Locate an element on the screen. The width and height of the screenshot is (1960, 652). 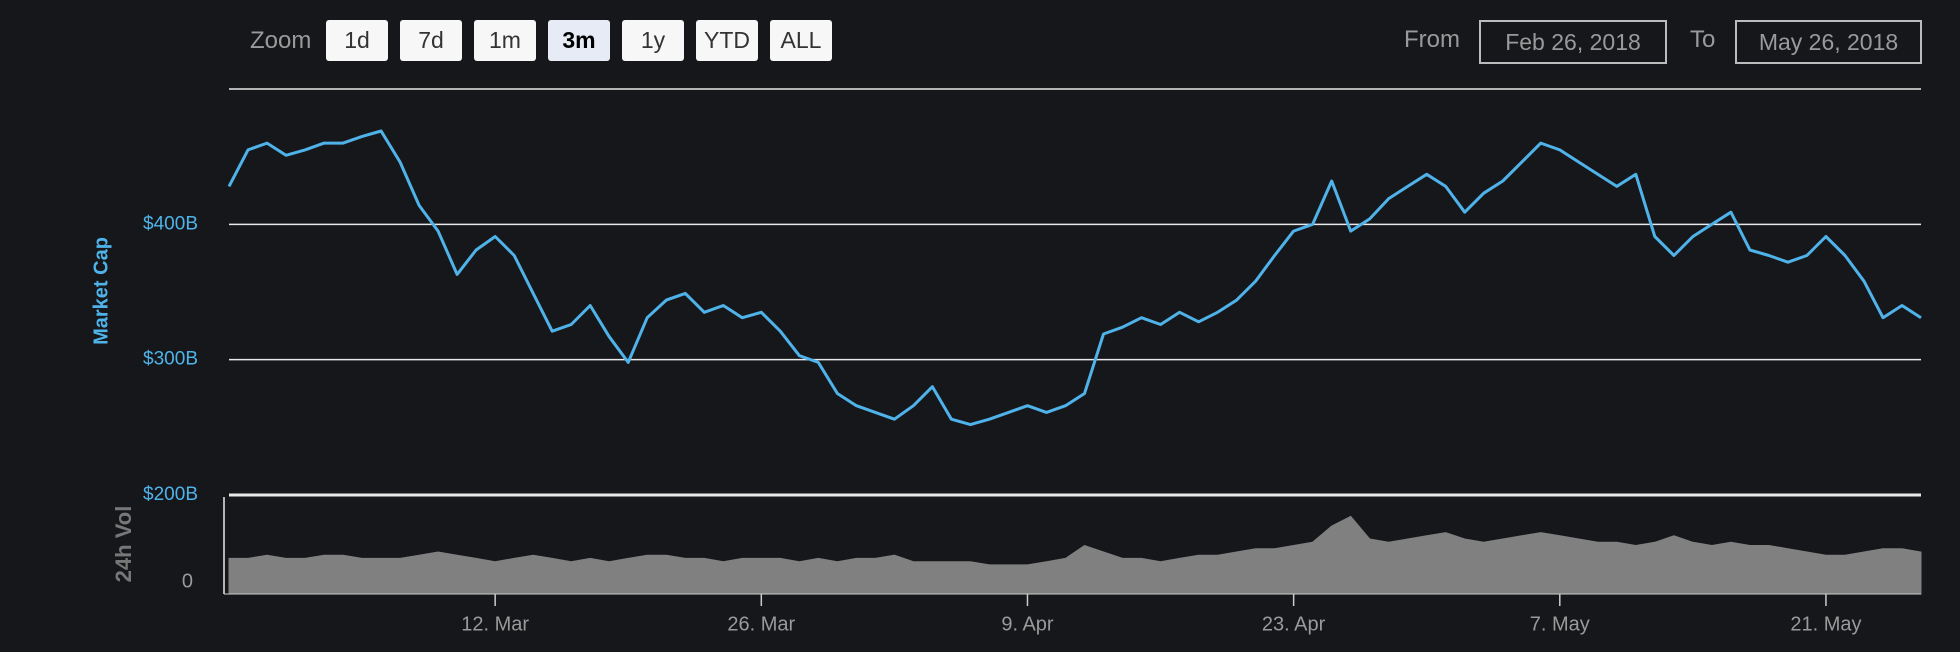
zoom-button: 1d is located at coordinates (357, 40).